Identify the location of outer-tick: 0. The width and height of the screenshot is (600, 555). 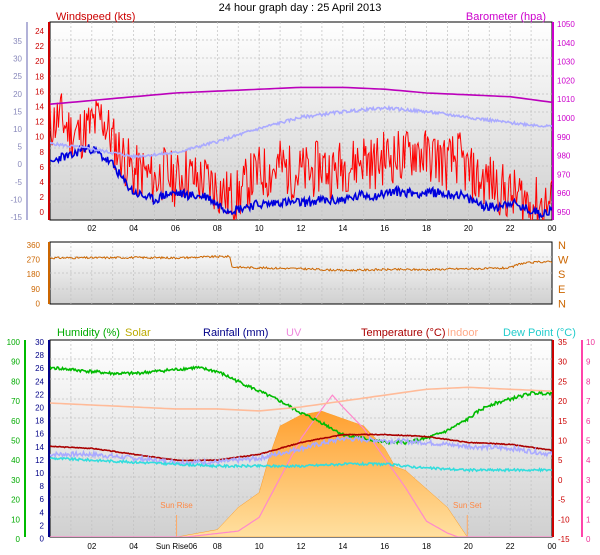
(20, 164).